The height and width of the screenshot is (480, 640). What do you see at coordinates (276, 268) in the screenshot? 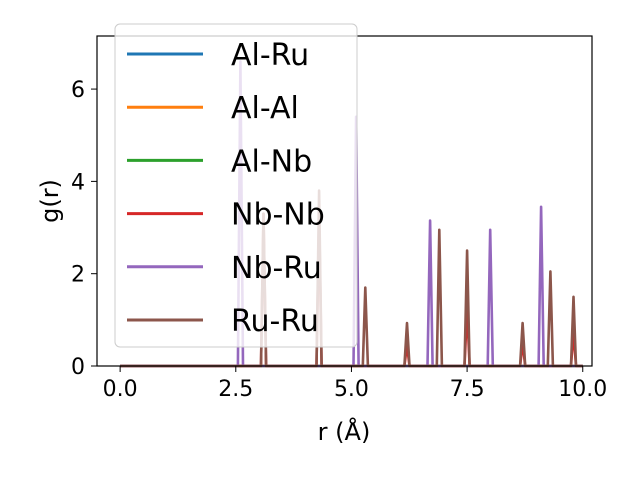
I see `legend-label-nb-ru: Nb-Ru` at bounding box center [276, 268].